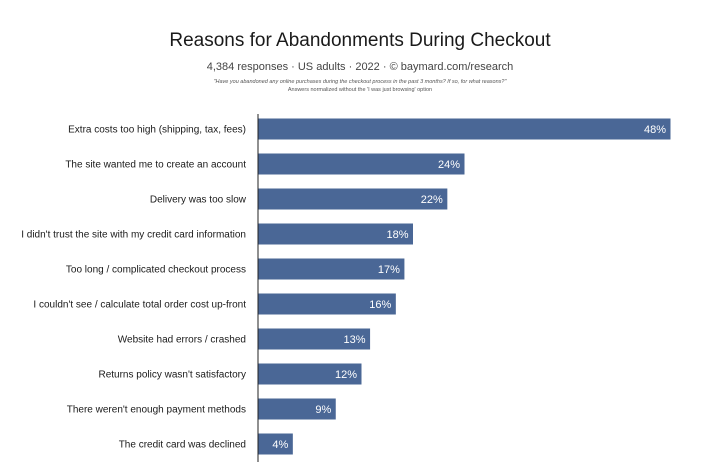  Describe the element at coordinates (355, 340) in the screenshot. I see `bar-value-label: 13%` at that location.